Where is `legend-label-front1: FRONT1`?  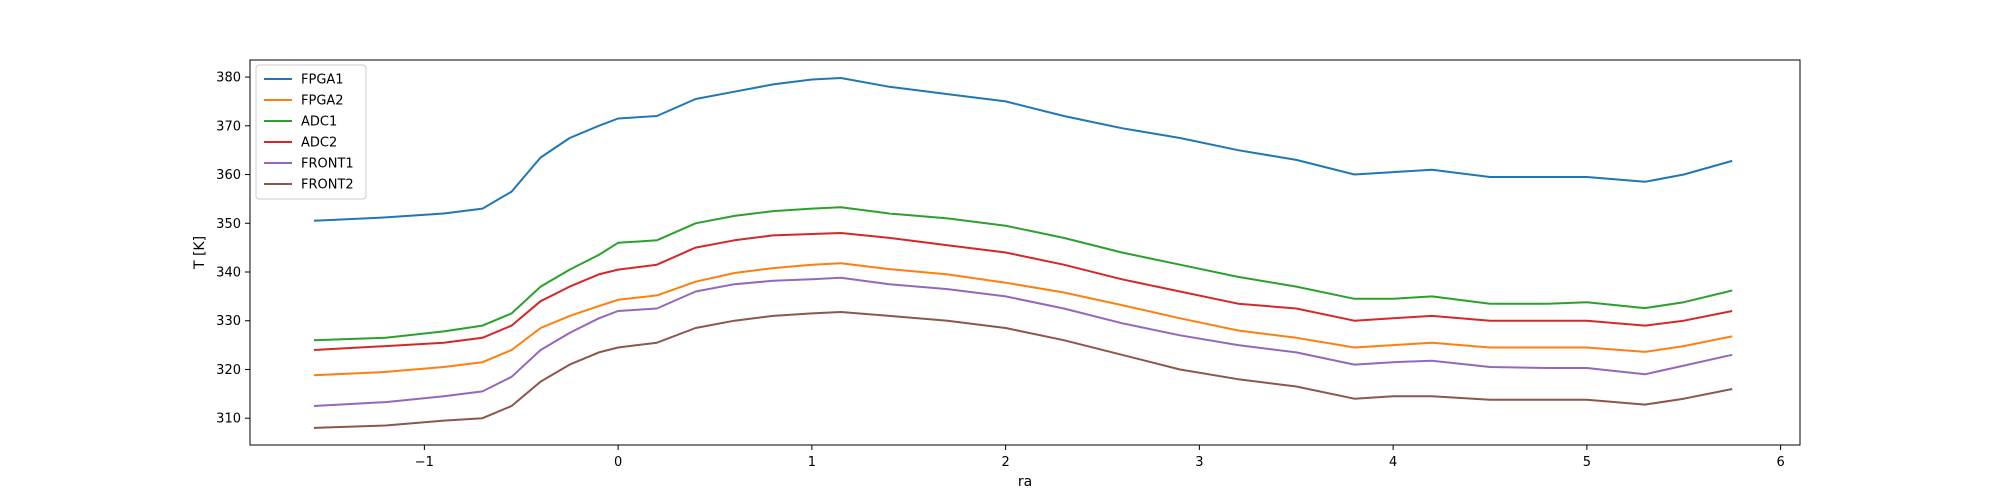 legend-label-front1: FRONT1 is located at coordinates (327, 164).